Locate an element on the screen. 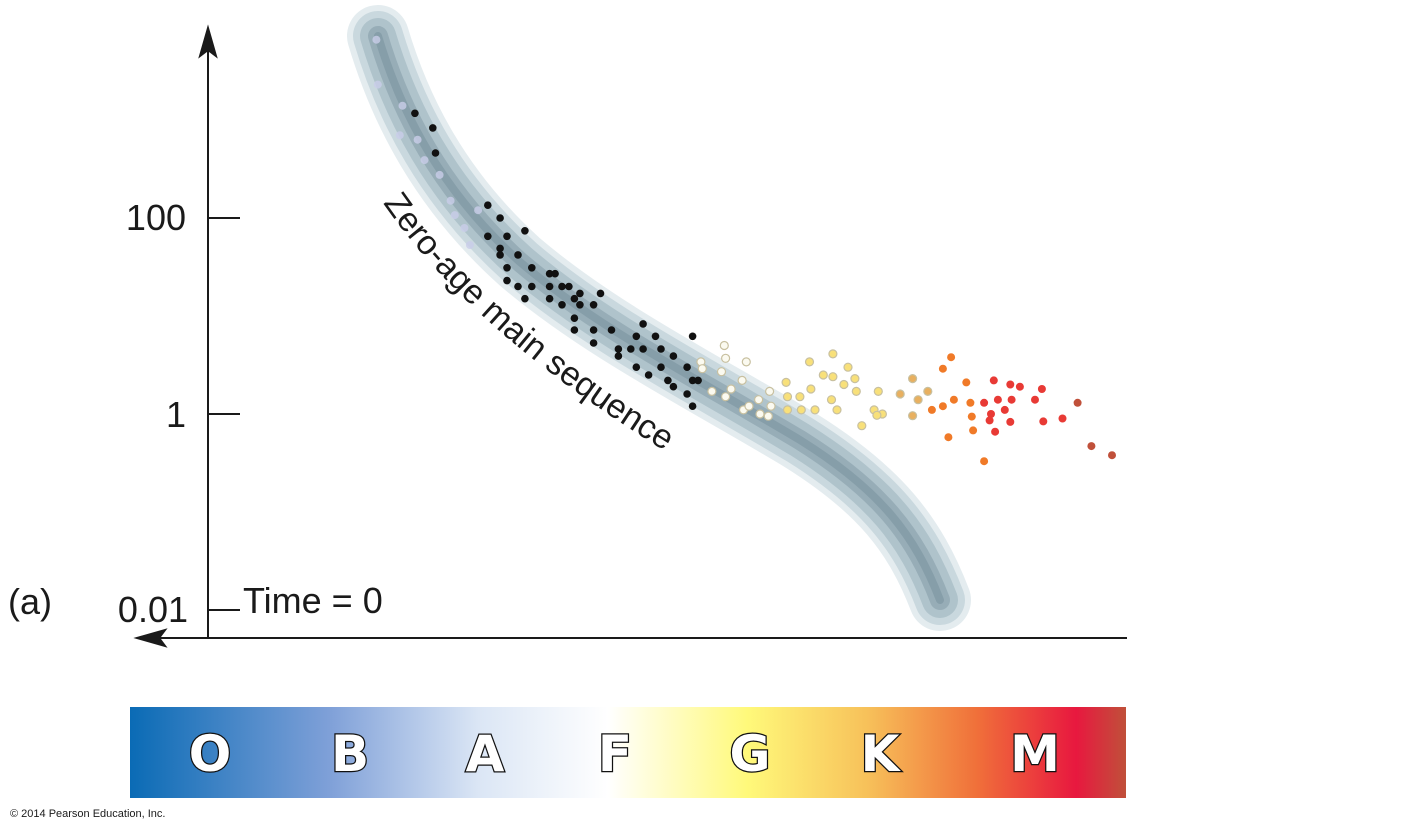 The height and width of the screenshot is (833, 1411). spectral-class-f: F is located at coordinates (615, 754).